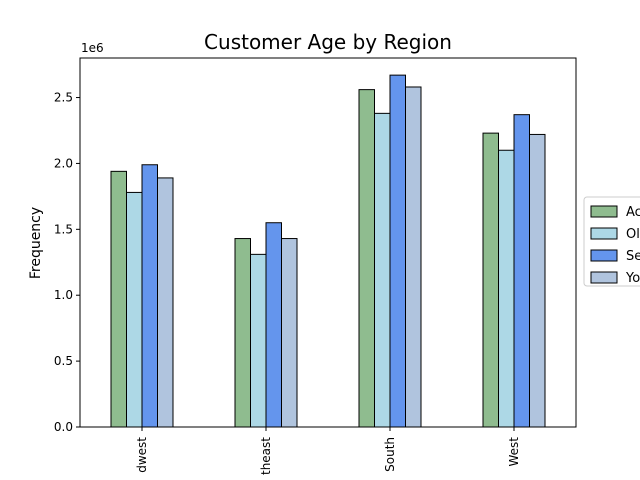 The height and width of the screenshot is (480, 640). What do you see at coordinates (63, 98) in the screenshot?
I see `y-tick-label: 2.5` at bounding box center [63, 98].